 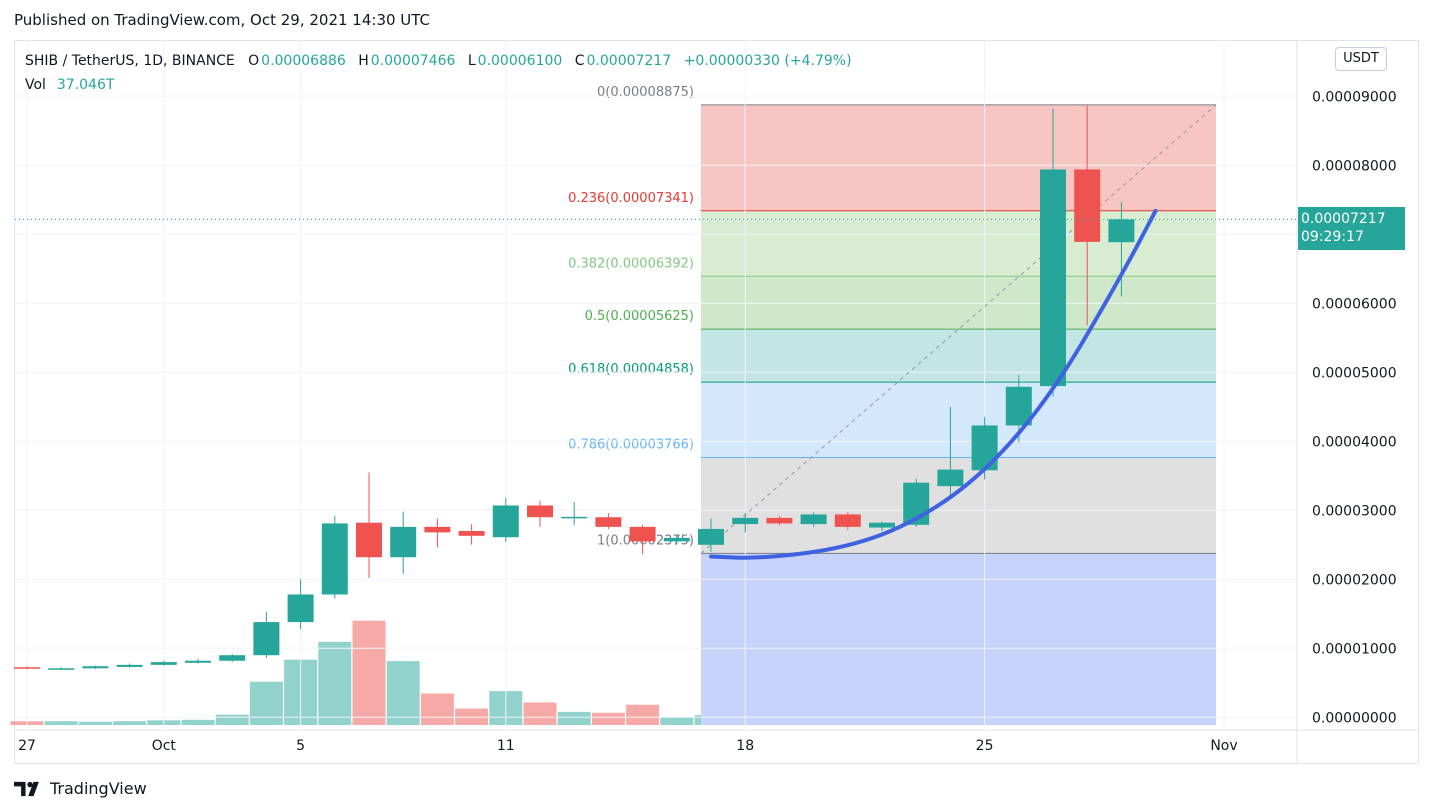 What do you see at coordinates (767, 61) in the screenshot?
I see `change-value: +0.00000330 (+4.79%)` at bounding box center [767, 61].